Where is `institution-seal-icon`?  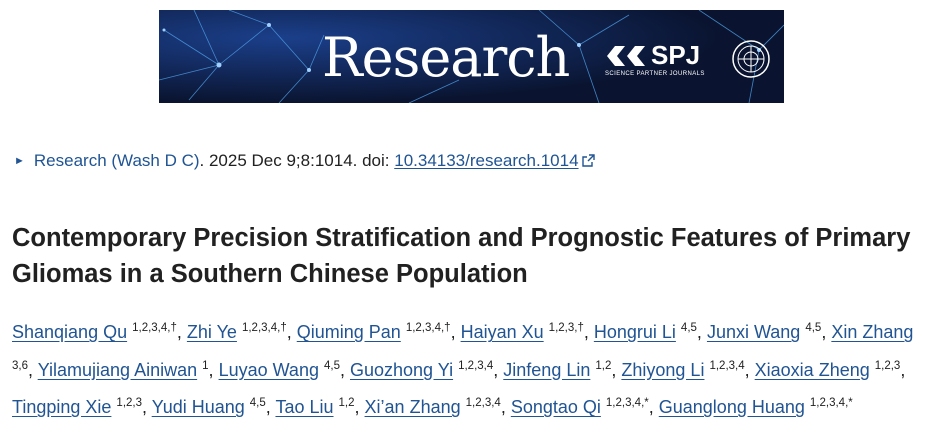
institution-seal-icon is located at coordinates (751, 59).